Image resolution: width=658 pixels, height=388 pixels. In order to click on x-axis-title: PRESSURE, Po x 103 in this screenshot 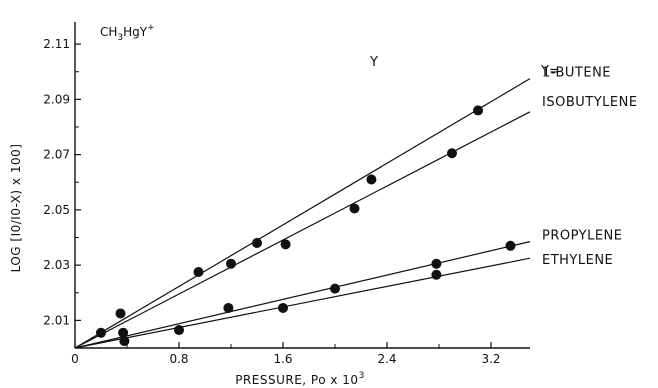, I will do `click(300, 379)`.